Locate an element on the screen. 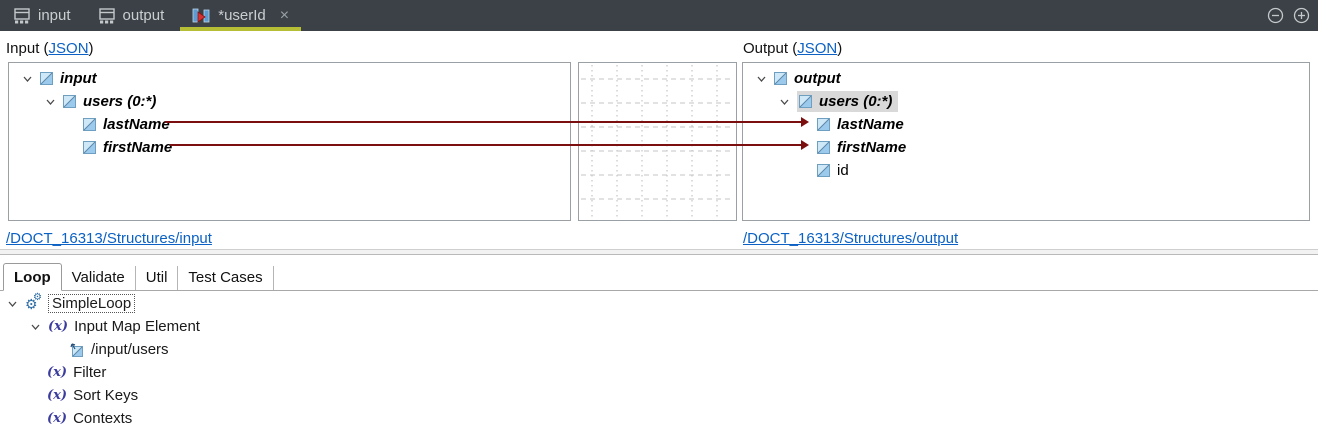 The height and width of the screenshot is (447, 1318). tree-row-users-selected: users (0:*) is located at coordinates (1026, 101).